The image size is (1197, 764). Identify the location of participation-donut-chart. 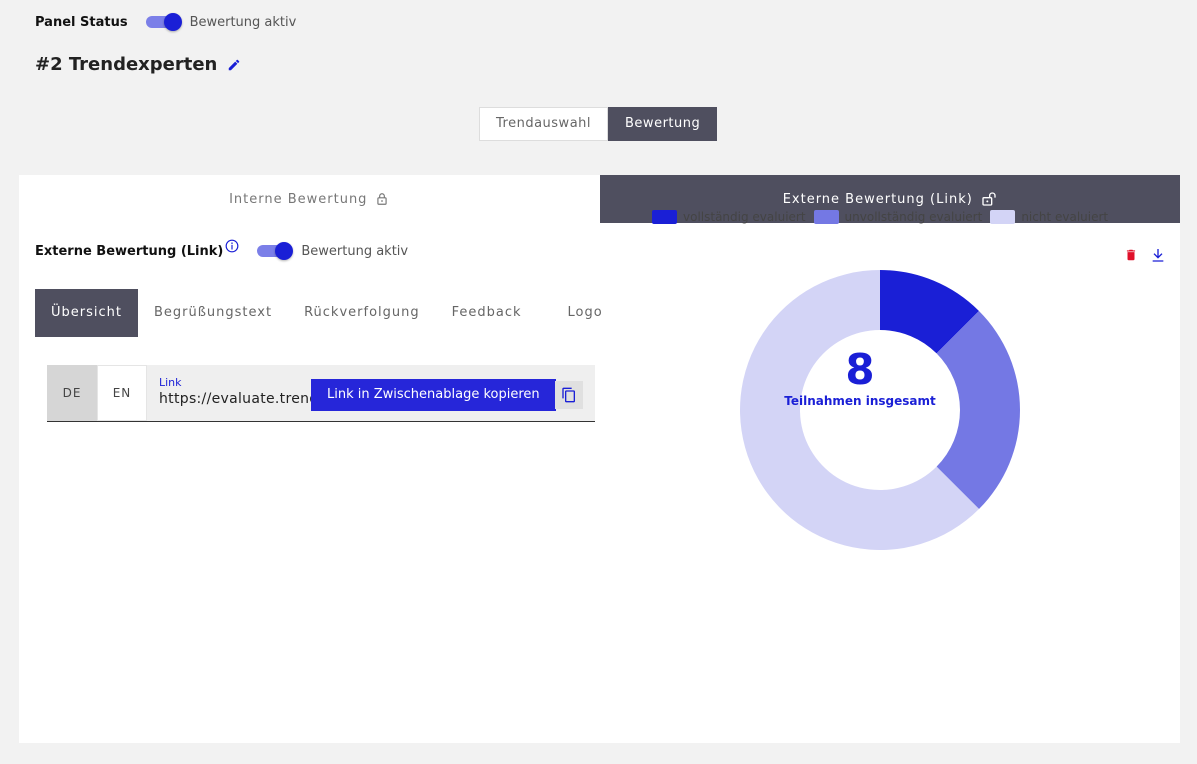
(880, 410).